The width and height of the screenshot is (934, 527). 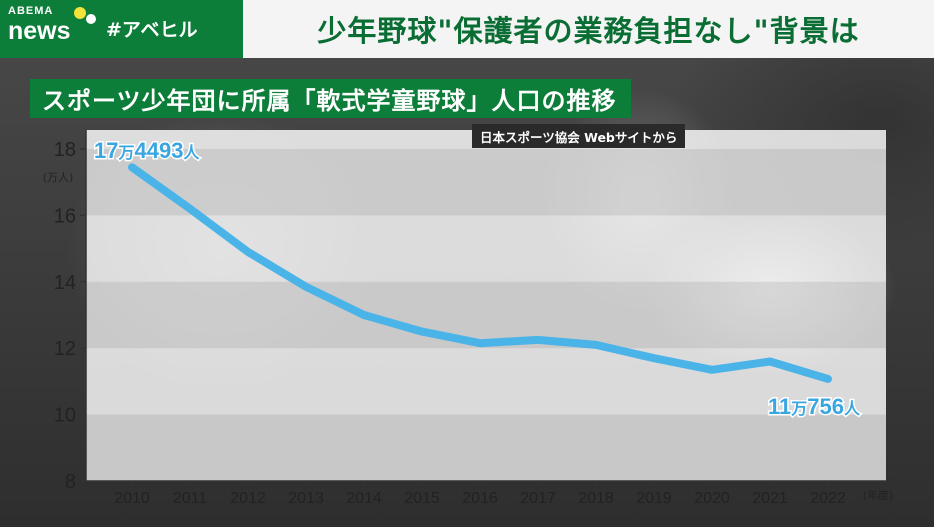 I want to click on y-axis-unit: (万人), so click(x=58, y=177).